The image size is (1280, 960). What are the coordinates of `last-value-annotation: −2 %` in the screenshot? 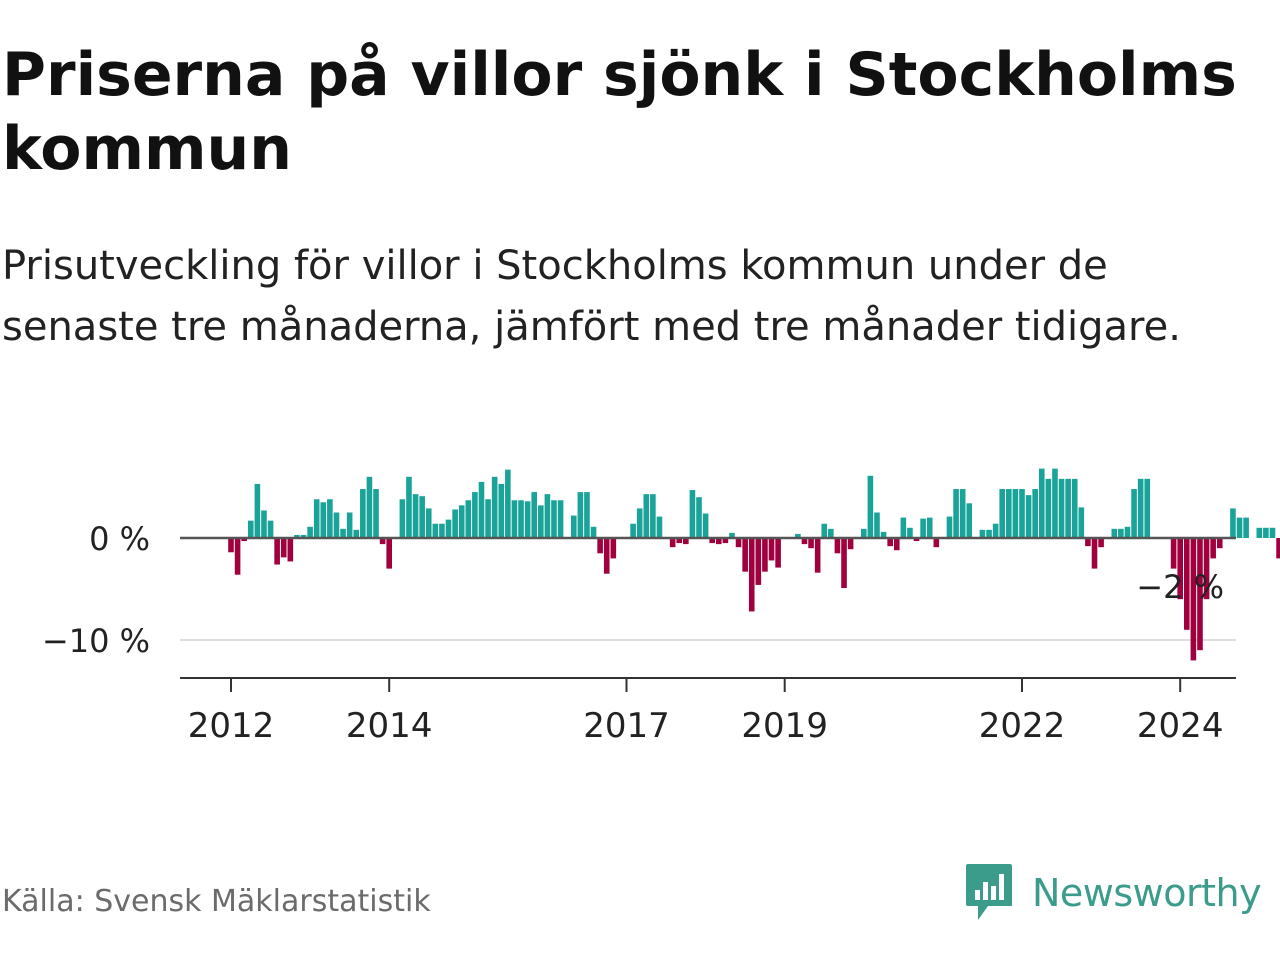 It's located at (1180, 587).